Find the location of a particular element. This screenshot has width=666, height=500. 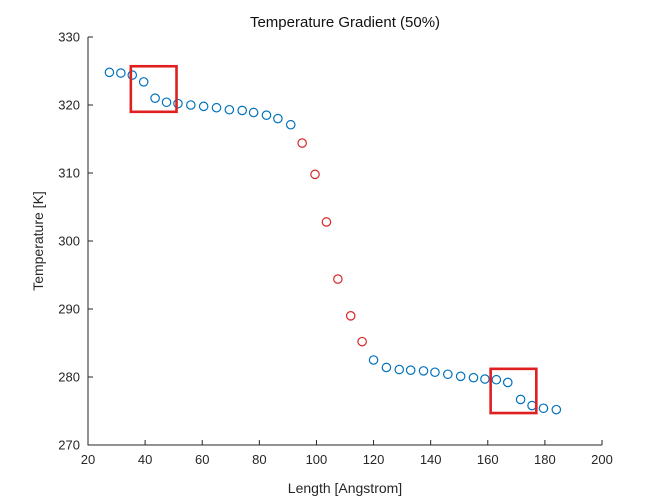

x-tick-label: 140 is located at coordinates (431, 459).